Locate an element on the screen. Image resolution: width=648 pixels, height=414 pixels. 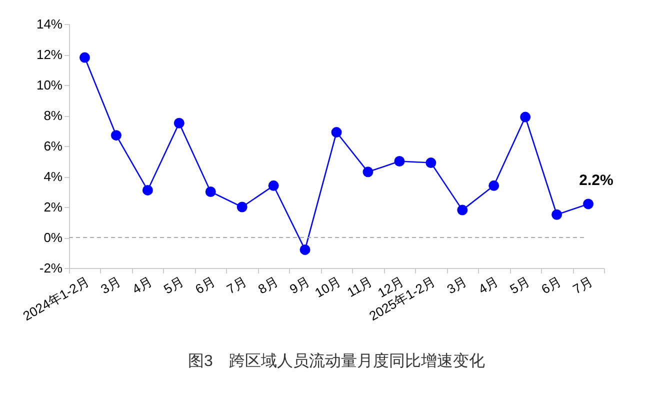
x-tick-label: 8月 is located at coordinates (268, 285).